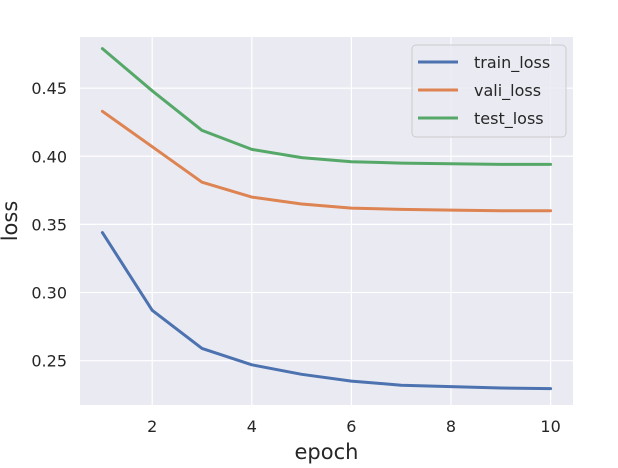 The image size is (618, 468). What do you see at coordinates (507, 91) in the screenshot?
I see `legend-label: vali_loss` at bounding box center [507, 91].